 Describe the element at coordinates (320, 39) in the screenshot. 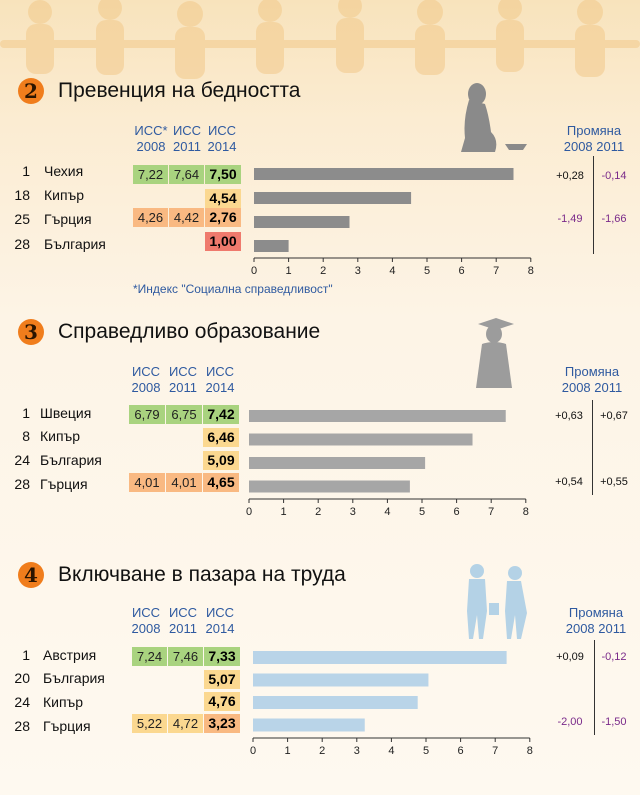

I see `paper-people-decoration` at that location.